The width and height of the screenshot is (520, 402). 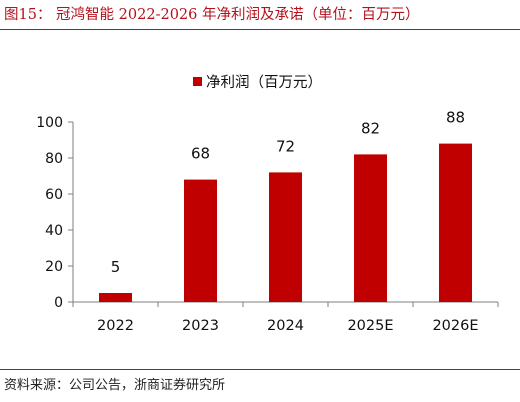 What do you see at coordinates (54, 267) in the screenshot?
I see `y-tick-label: 20` at bounding box center [54, 267].